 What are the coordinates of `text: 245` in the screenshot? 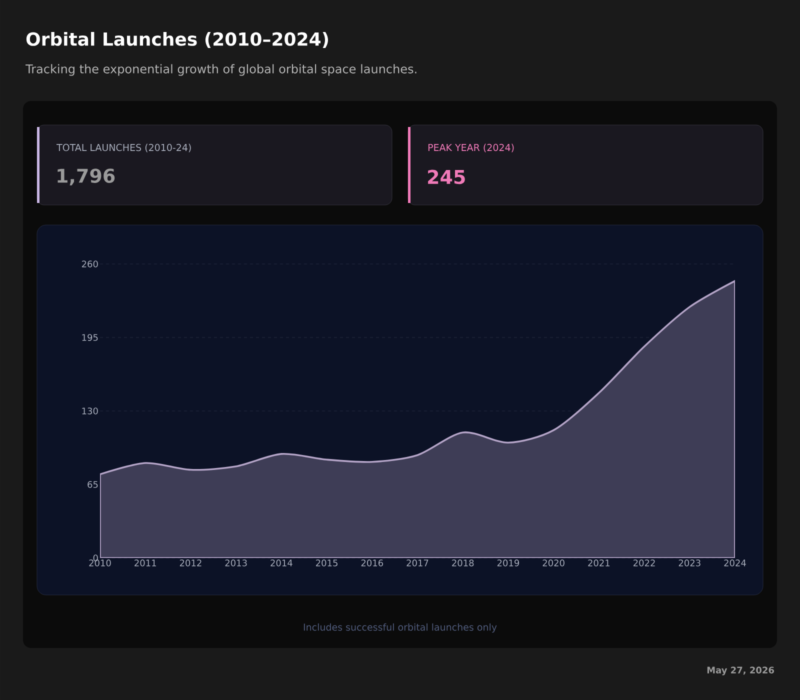 It's located at (446, 177).